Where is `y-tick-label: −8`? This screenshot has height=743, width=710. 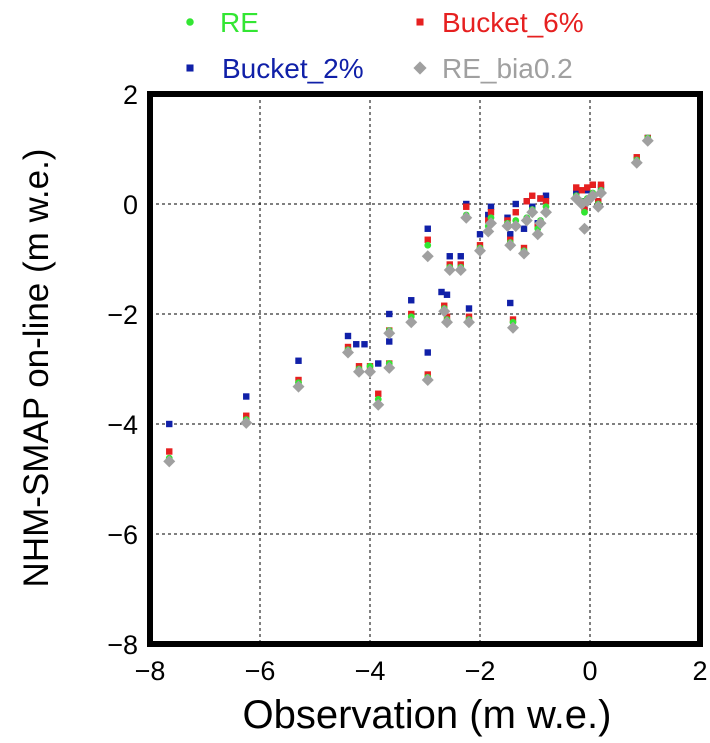
y-tick-label: −8 is located at coordinates (122, 645).